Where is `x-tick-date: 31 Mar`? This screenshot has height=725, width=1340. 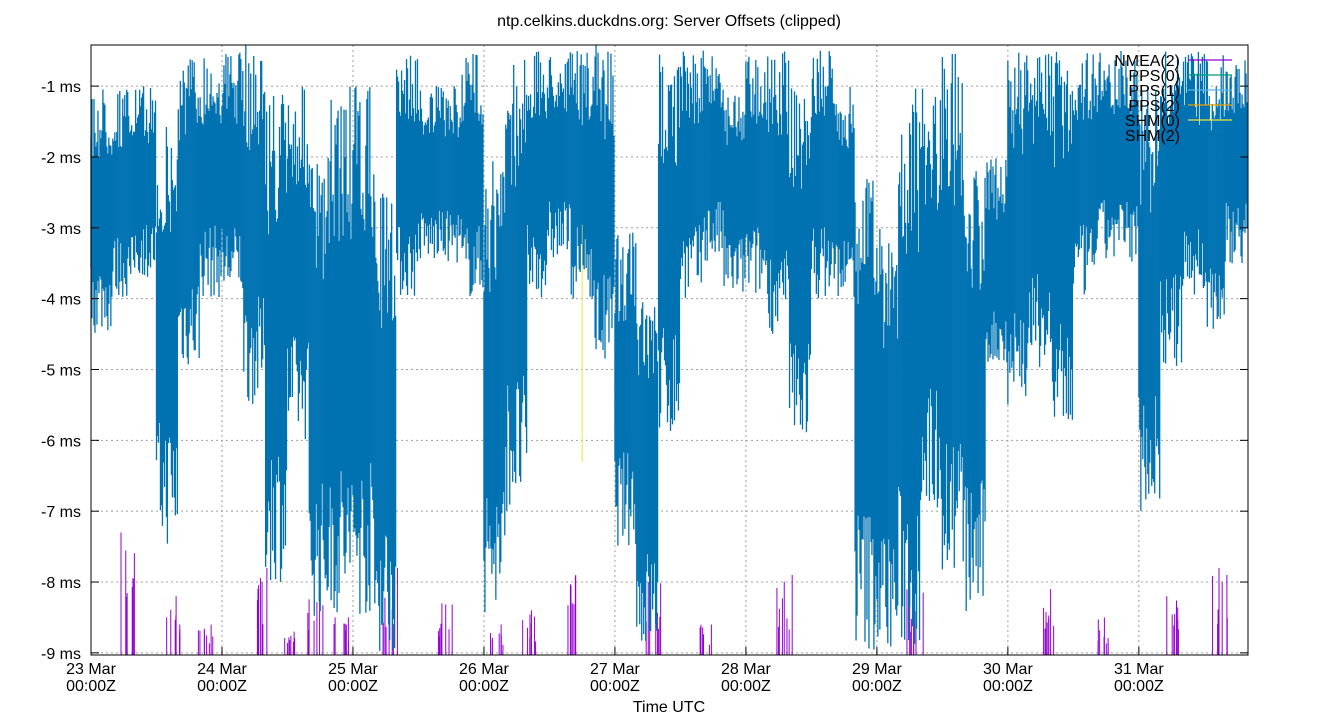
x-tick-date: 31 Mar is located at coordinates (1139, 669).